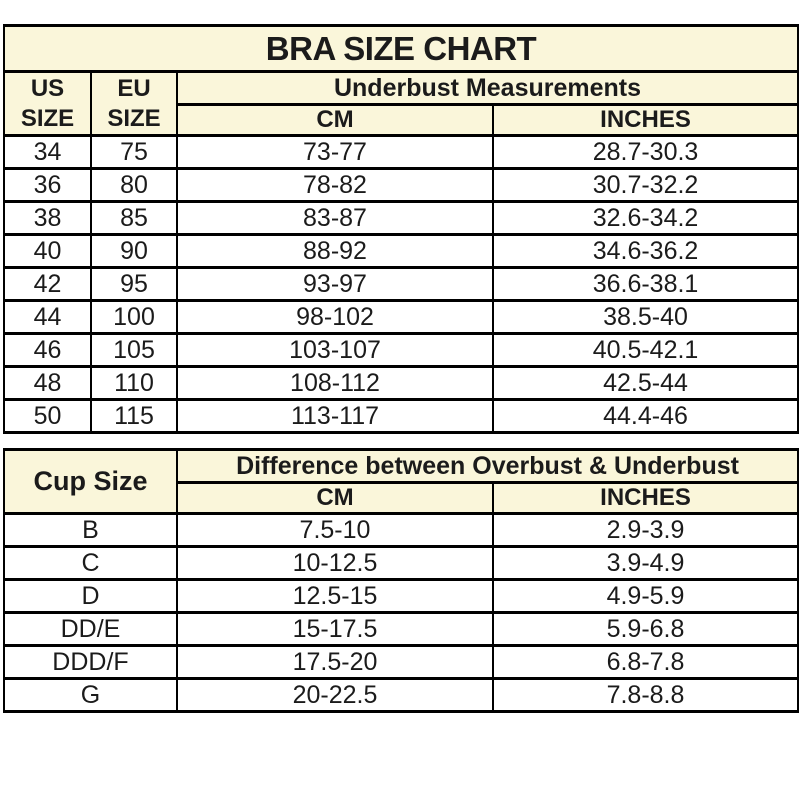  I want to click on size-row: 38 85 83-87 32.6-34.2, so click(401, 218).